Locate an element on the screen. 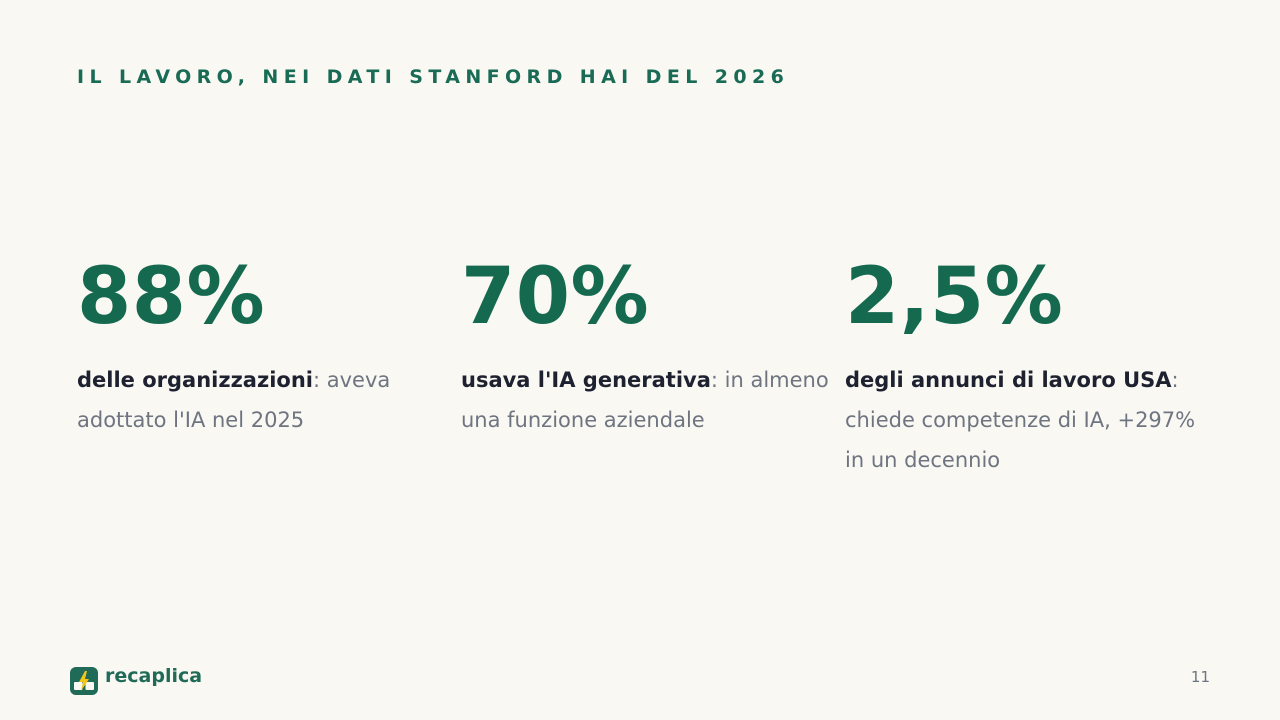  stat-description-strong: delle organizzazioni is located at coordinates (195, 380).